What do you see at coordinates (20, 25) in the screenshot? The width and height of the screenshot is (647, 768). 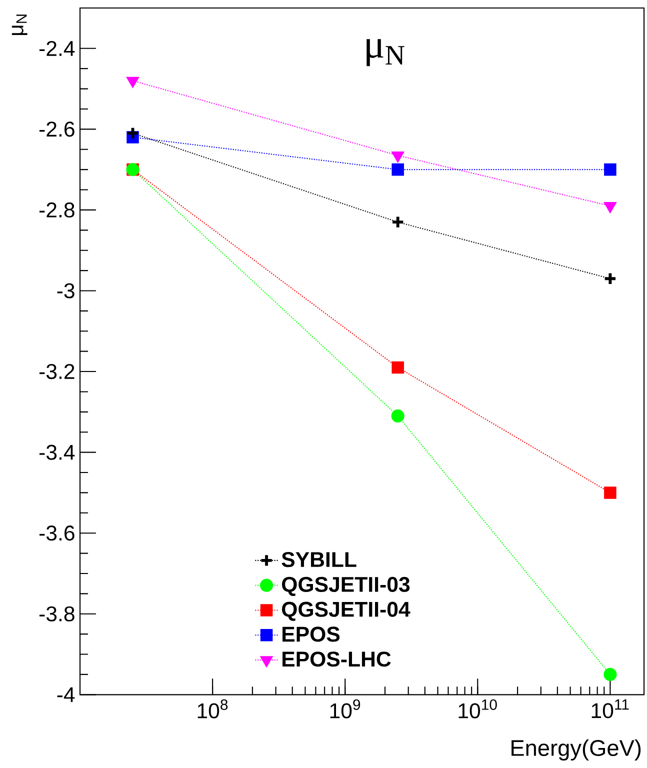 I see `y-axis-title: μ$_{N}$` at bounding box center [20, 25].